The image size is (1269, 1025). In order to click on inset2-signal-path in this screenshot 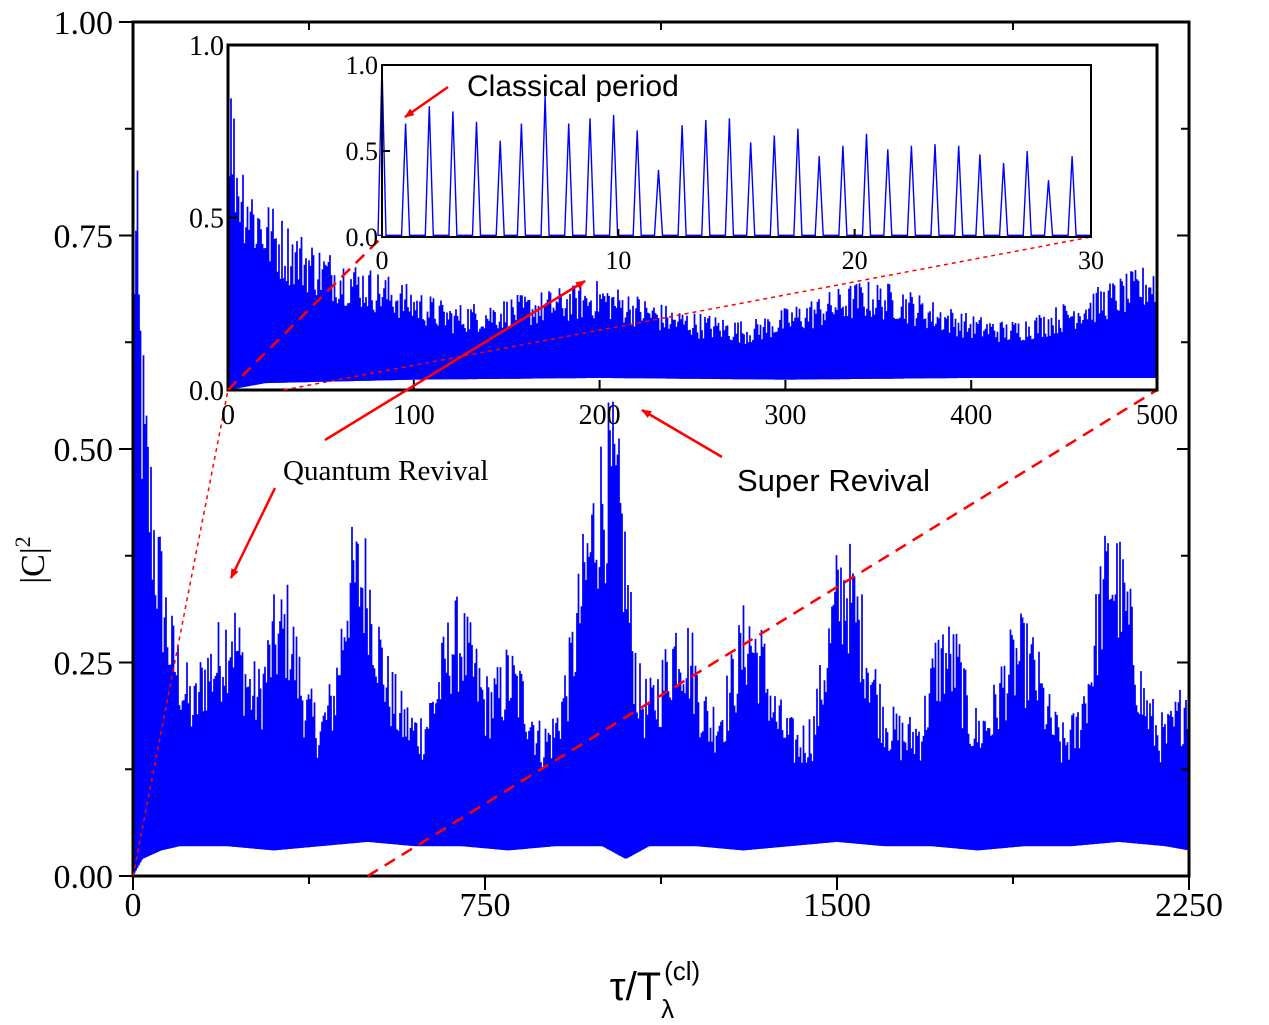, I will do `click(734, 150)`.